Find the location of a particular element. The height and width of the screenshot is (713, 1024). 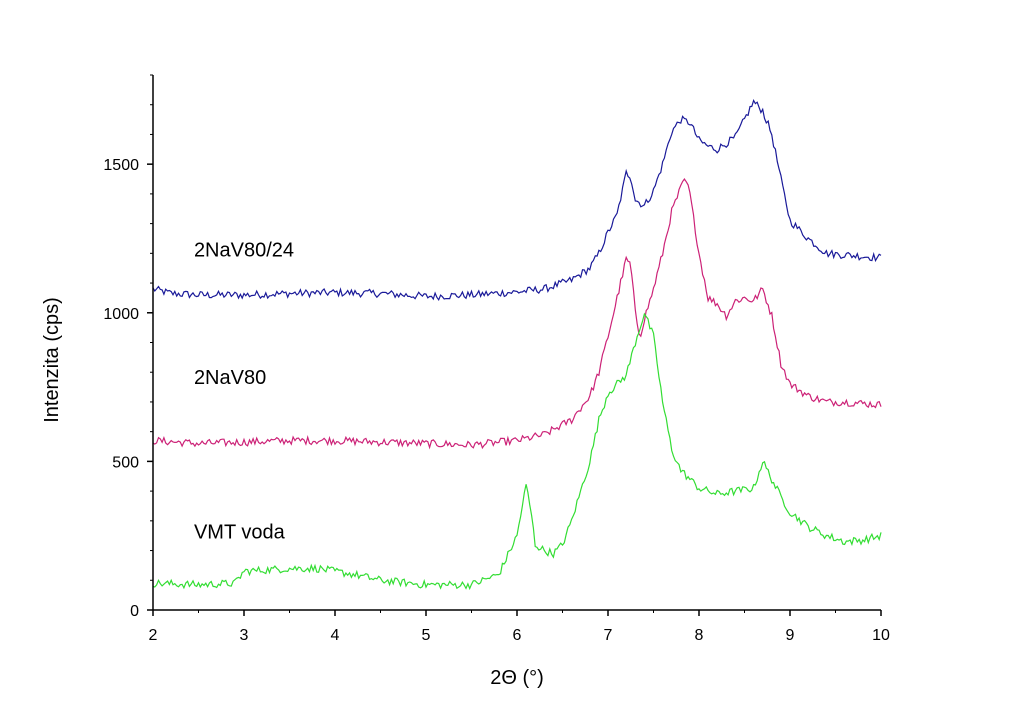

y-tick-label: 500 is located at coordinates (125, 462).